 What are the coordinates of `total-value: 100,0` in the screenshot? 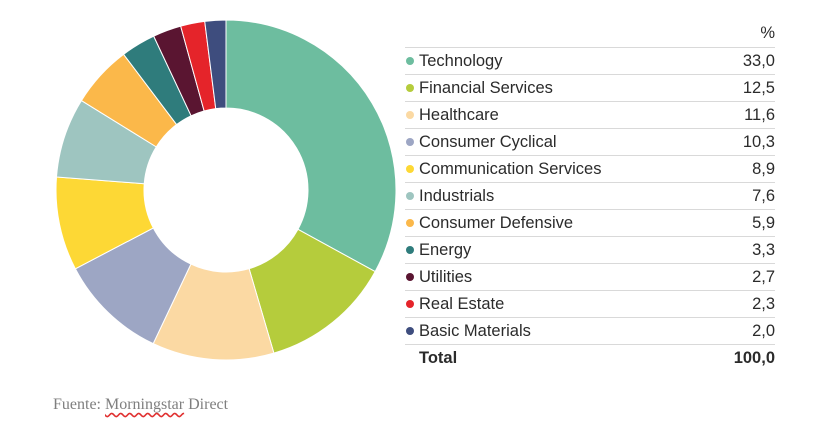 It's located at (742, 357).